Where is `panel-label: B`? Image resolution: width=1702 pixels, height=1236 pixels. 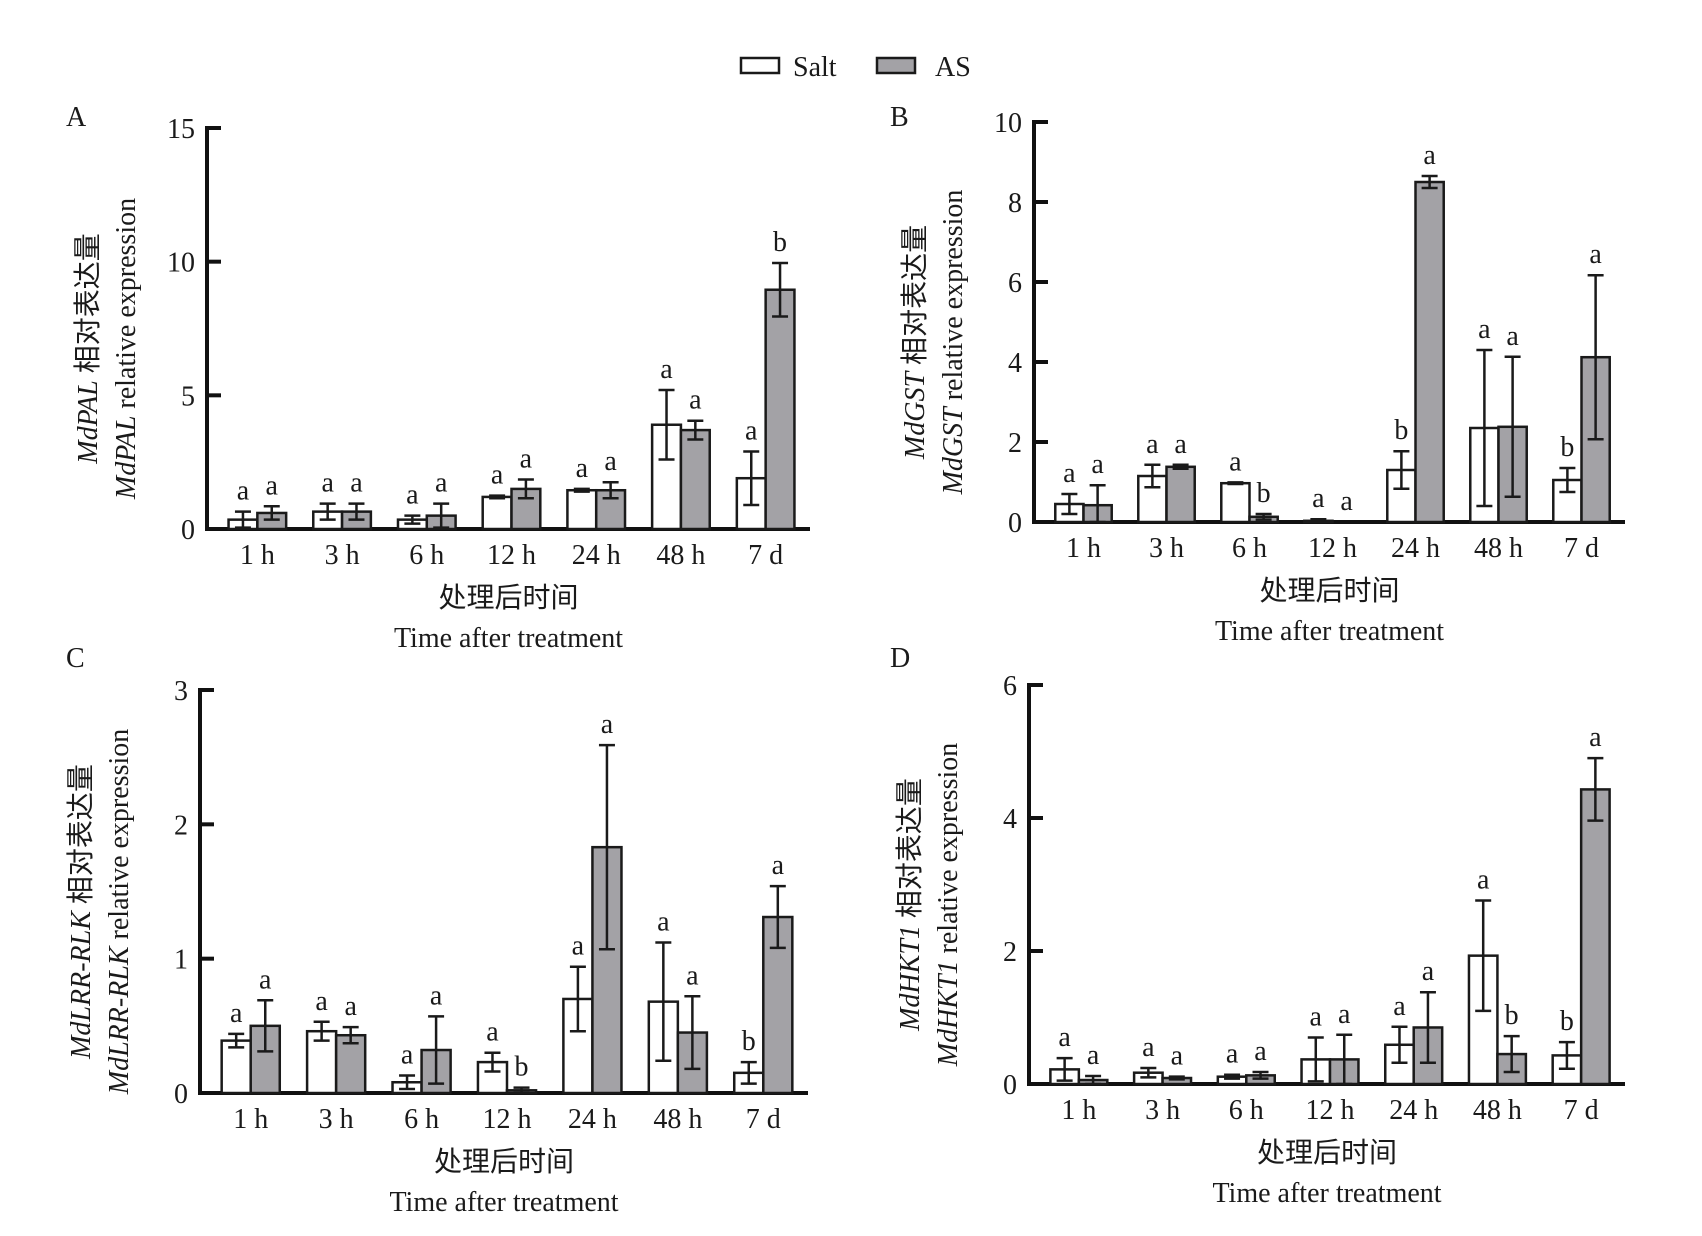
panel-label: B is located at coordinates (899, 117).